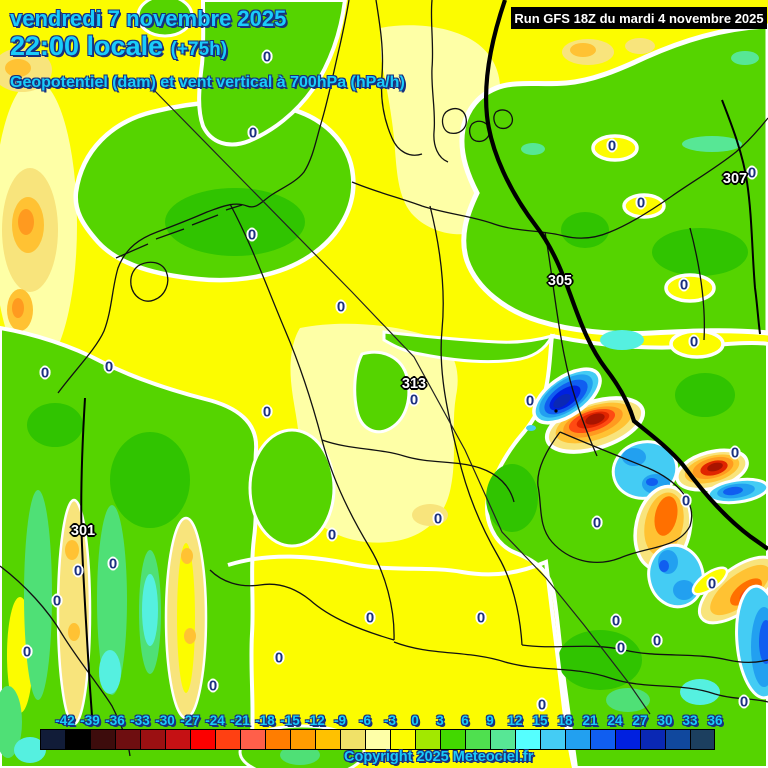  I want to click on ijsselmeer, so click(149, 281).